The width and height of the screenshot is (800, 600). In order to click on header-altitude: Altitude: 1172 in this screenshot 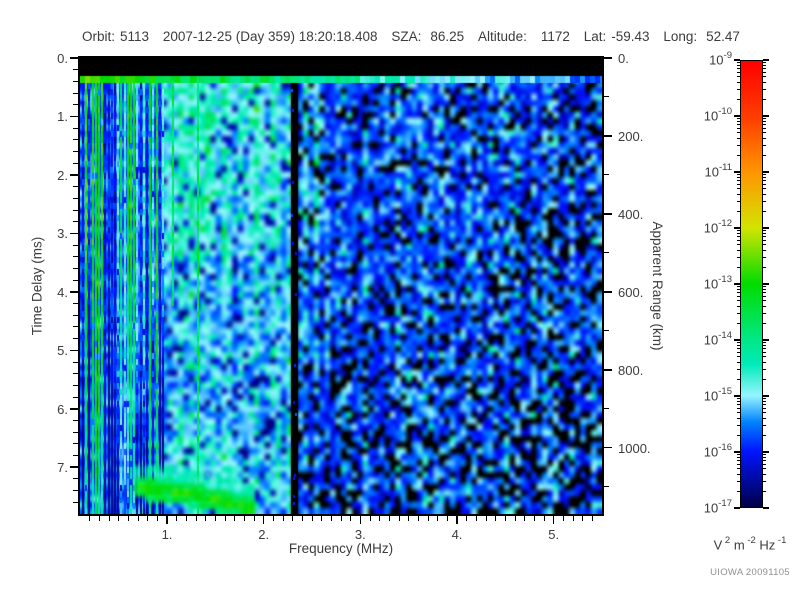, I will do `click(524, 36)`.